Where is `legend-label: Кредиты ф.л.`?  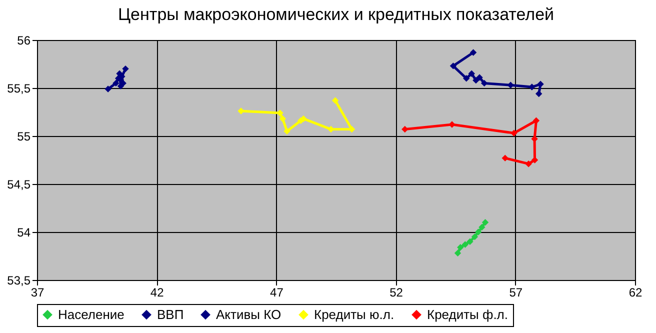
legend-label: Кредиты ф.л. is located at coordinates (467, 314).